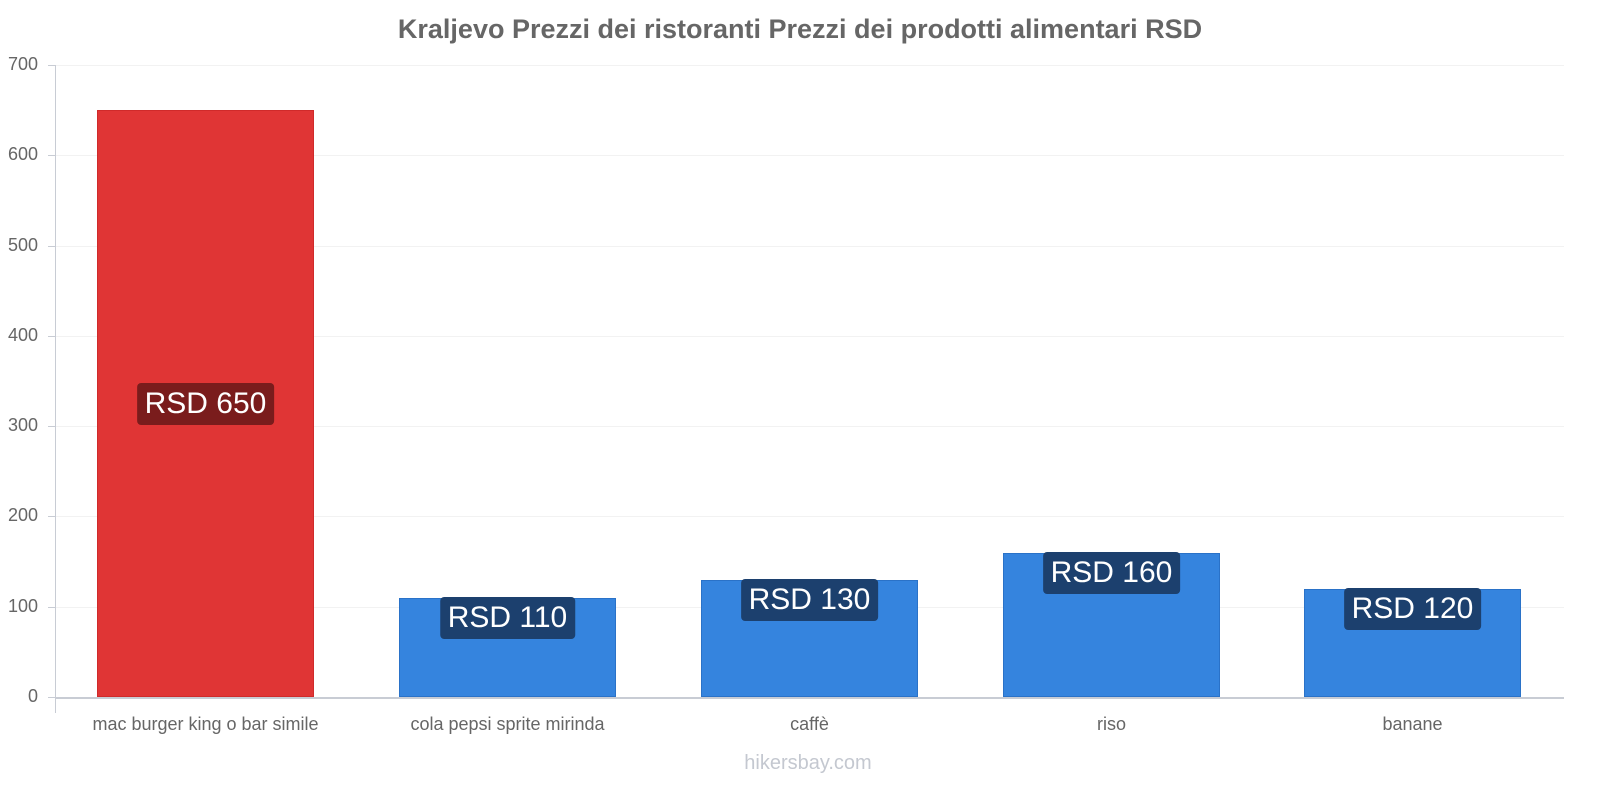  What do you see at coordinates (507, 617) in the screenshot?
I see `bar-value-label: RSD 110` at bounding box center [507, 617].